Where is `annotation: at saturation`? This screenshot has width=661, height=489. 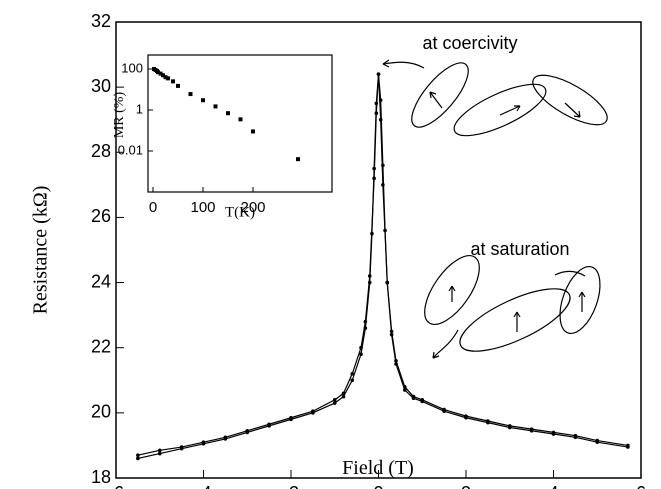 annotation: at saturation is located at coordinates (519, 249).